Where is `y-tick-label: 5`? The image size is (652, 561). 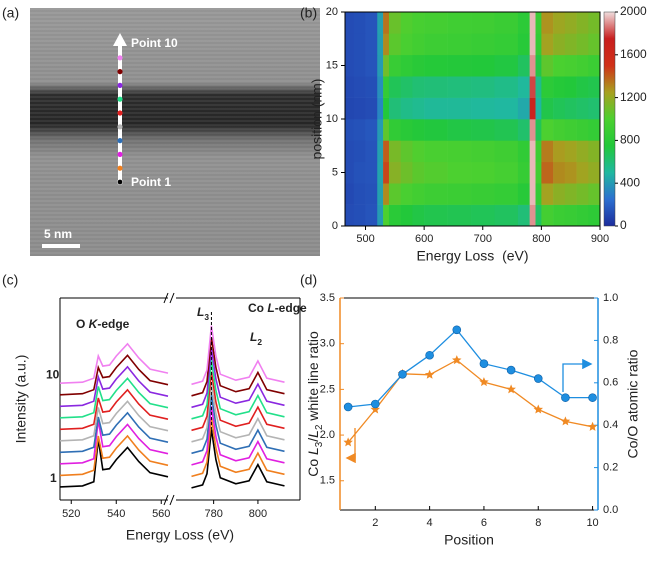 y-tick-label: 5 is located at coordinates (335, 172).